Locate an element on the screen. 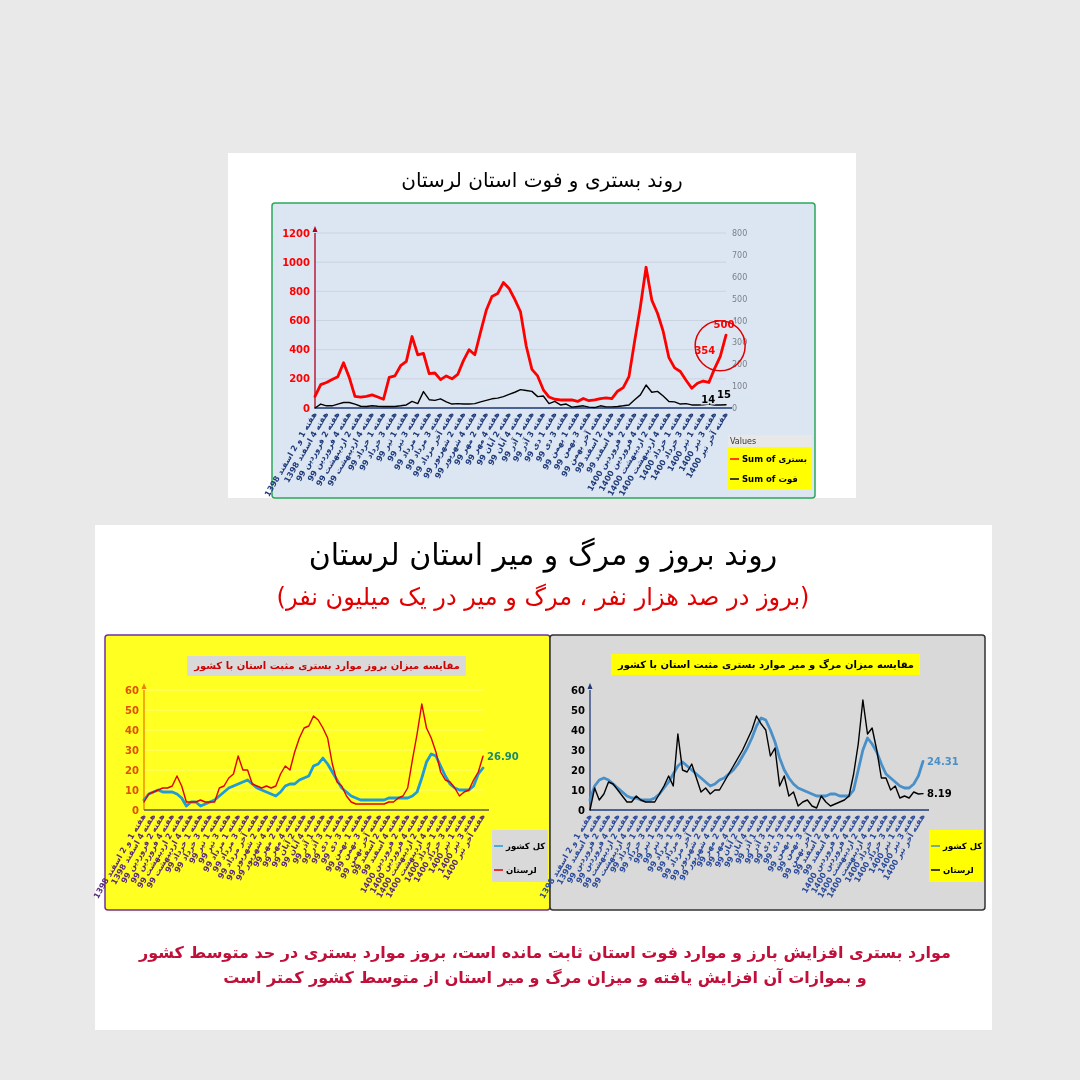 The width and height of the screenshot is (1080, 1080). data-label: 8.19 is located at coordinates (939, 794).